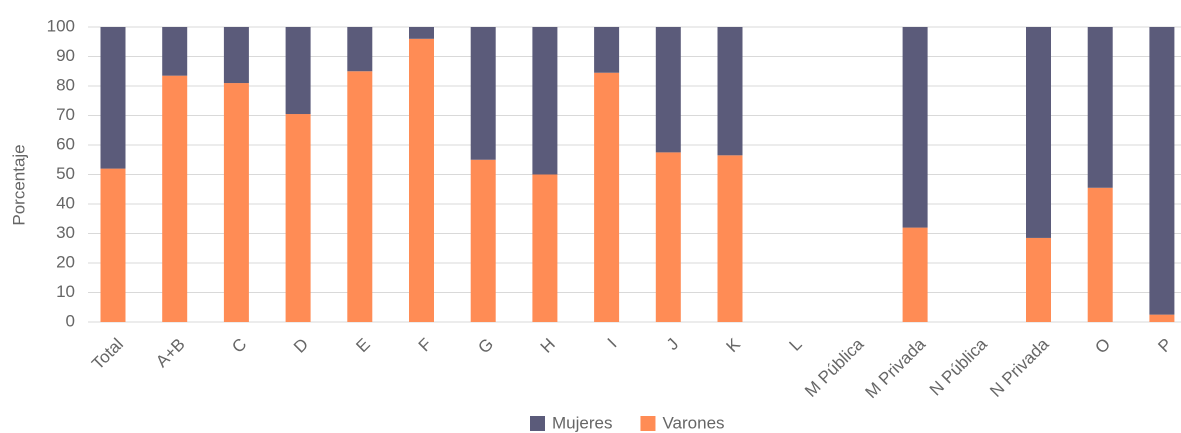 The image size is (1181, 433). What do you see at coordinates (65, 173) in the screenshot?
I see `y-tick-label: 50` at bounding box center [65, 173].